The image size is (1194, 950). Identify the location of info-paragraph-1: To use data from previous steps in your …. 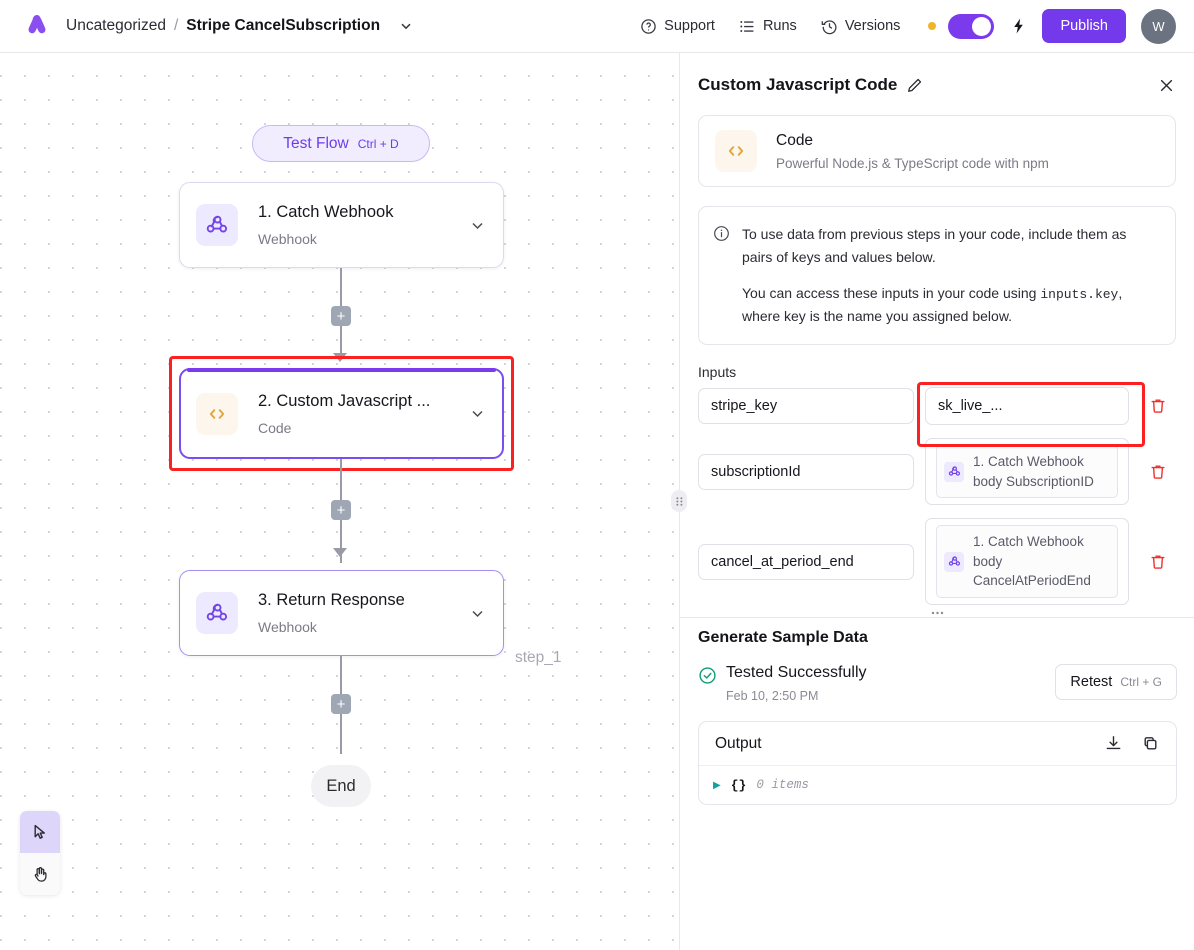
(934, 245).